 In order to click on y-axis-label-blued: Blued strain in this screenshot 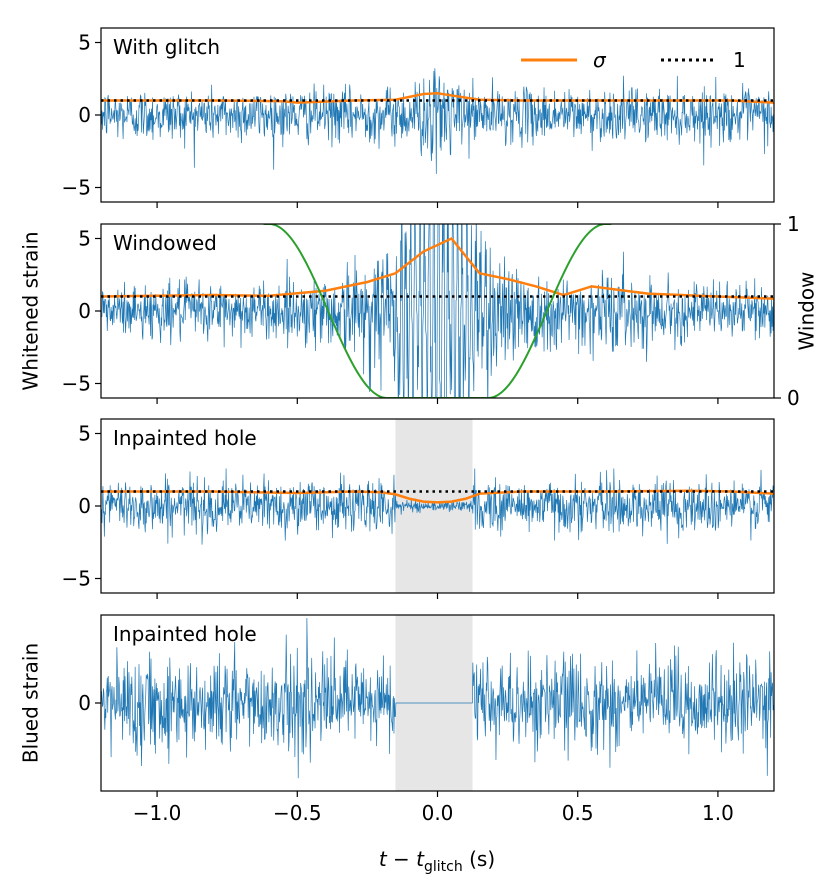, I will do `click(31, 703)`.